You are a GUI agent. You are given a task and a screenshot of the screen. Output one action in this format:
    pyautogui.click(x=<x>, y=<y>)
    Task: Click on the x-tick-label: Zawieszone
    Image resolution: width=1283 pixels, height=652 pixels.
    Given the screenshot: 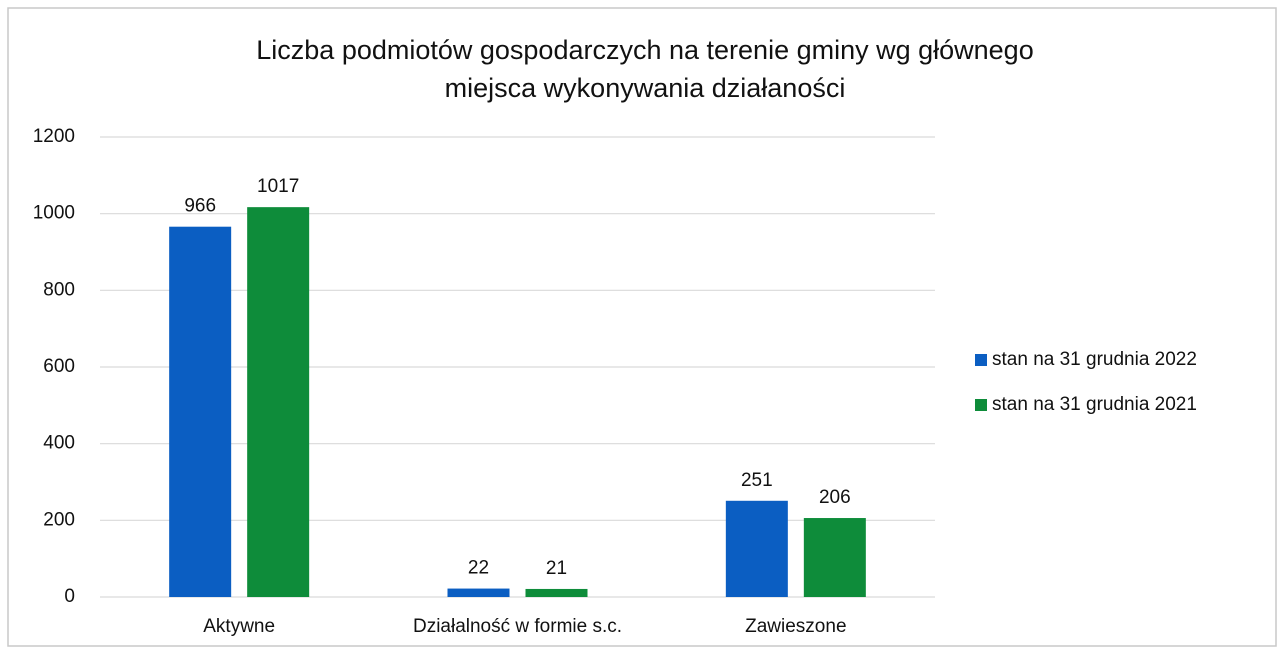 What is the action you would take?
    pyautogui.click(x=795, y=626)
    